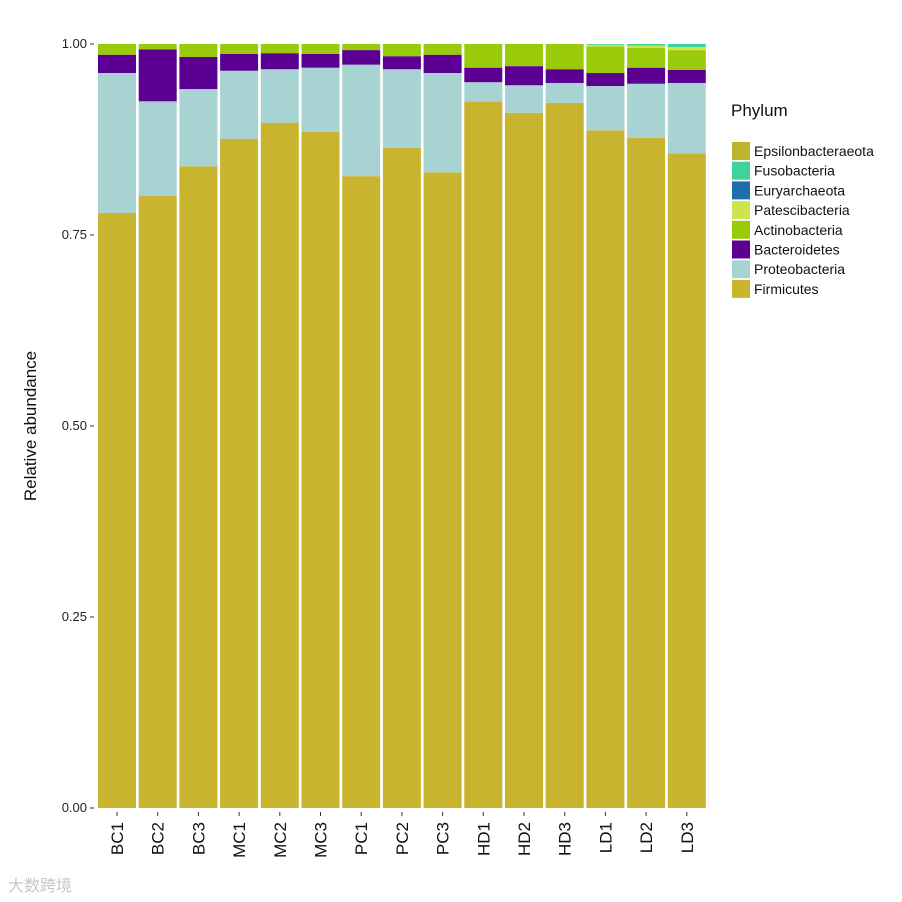 The image size is (902, 902). Describe the element at coordinates (74, 234) in the screenshot. I see `y-tick-label: 0.75` at that location.